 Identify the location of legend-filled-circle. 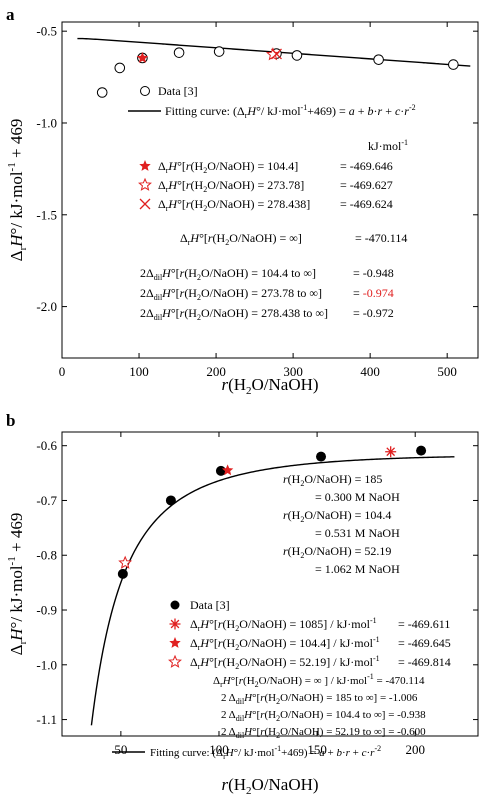
(175, 605).